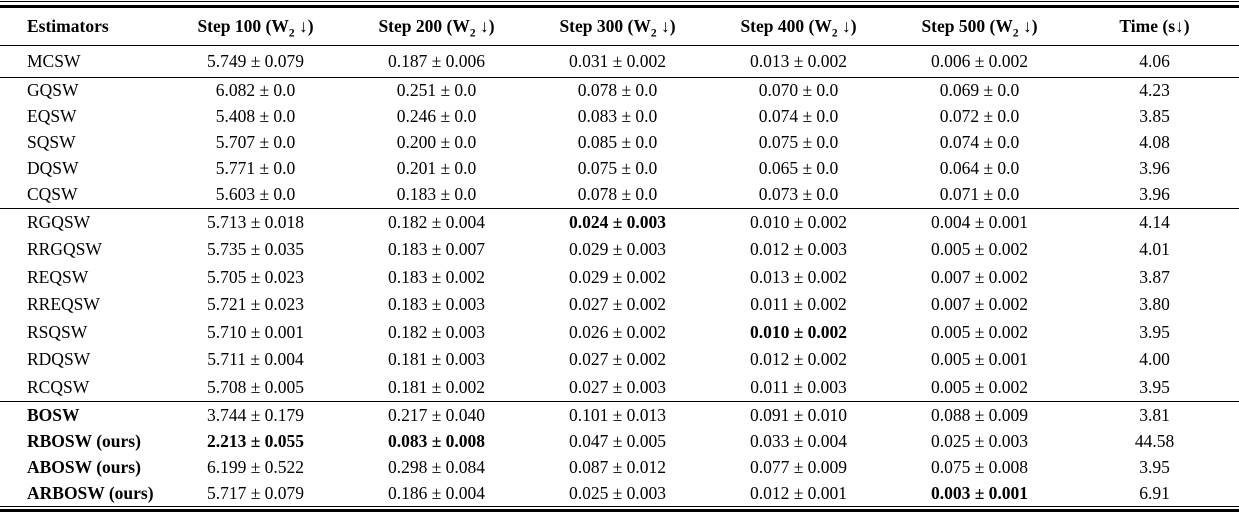 This screenshot has width=1239, height=519. I want to click on w2-value-step-100: 5.713 ± 0.018, so click(255, 221).